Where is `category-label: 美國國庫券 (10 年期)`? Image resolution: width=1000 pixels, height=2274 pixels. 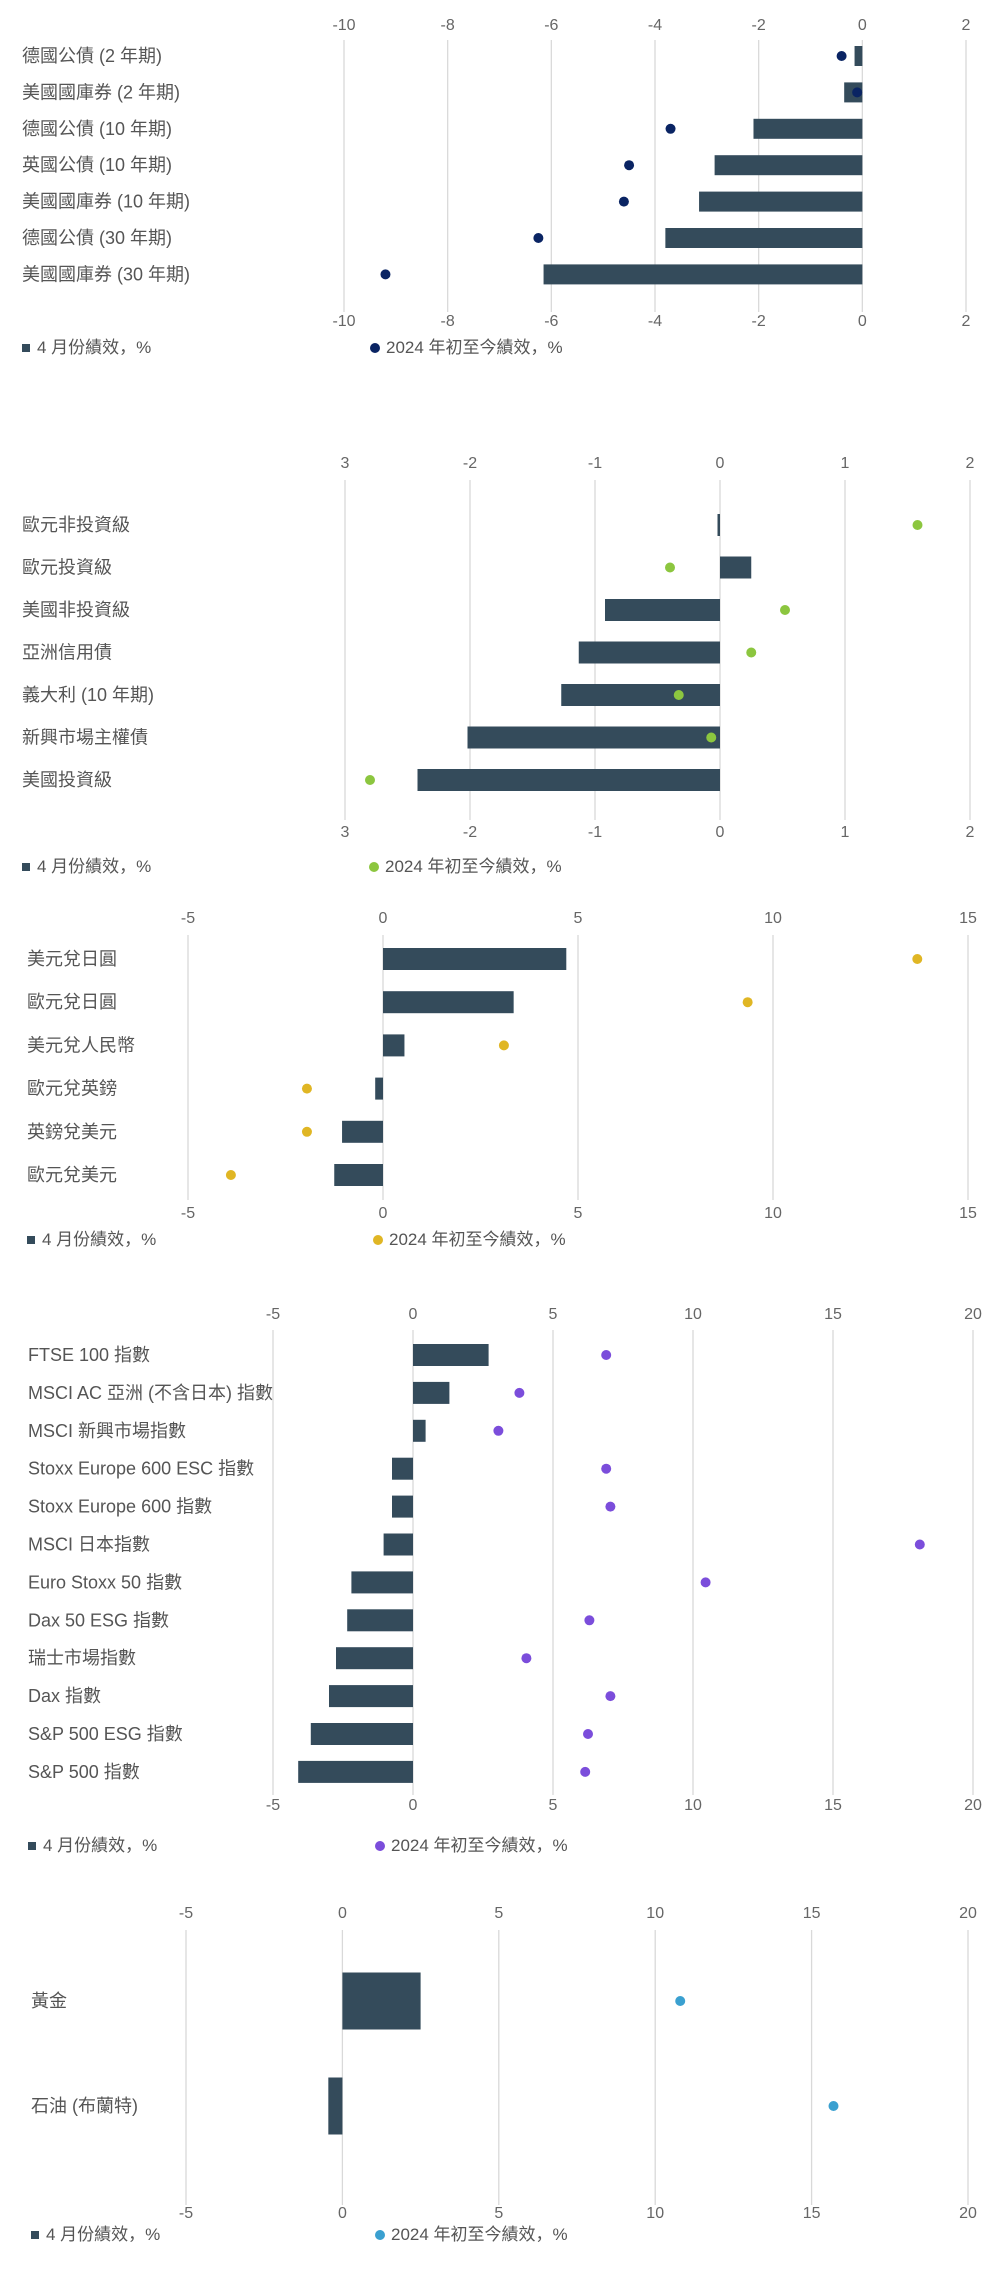 category-label: 美國國庫券 (10 年期) is located at coordinates (106, 202).